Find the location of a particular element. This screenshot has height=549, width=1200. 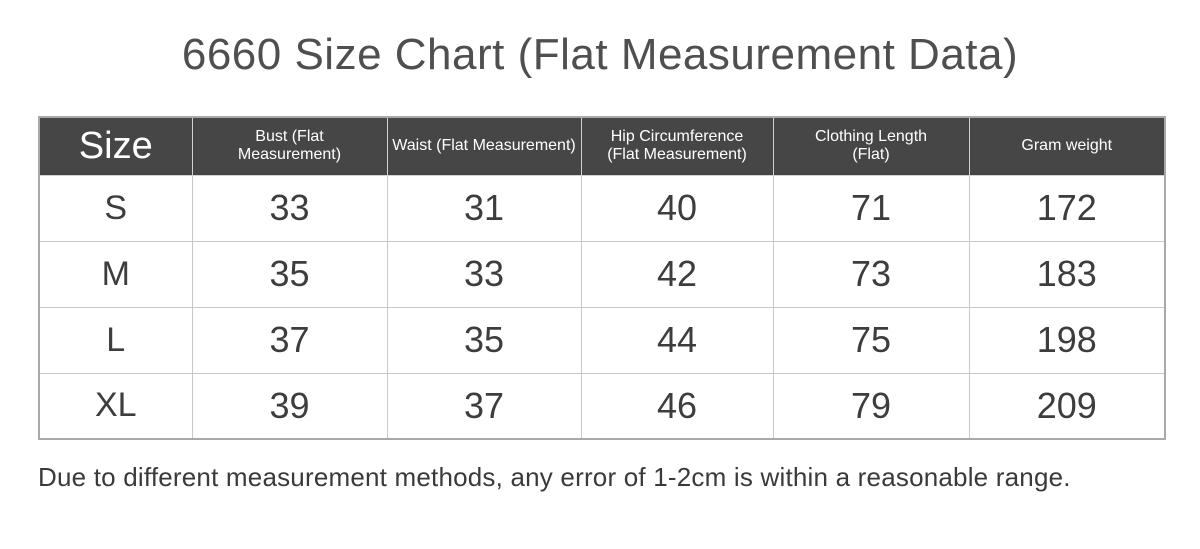

cell-hip-xl: 46 is located at coordinates (677, 406).